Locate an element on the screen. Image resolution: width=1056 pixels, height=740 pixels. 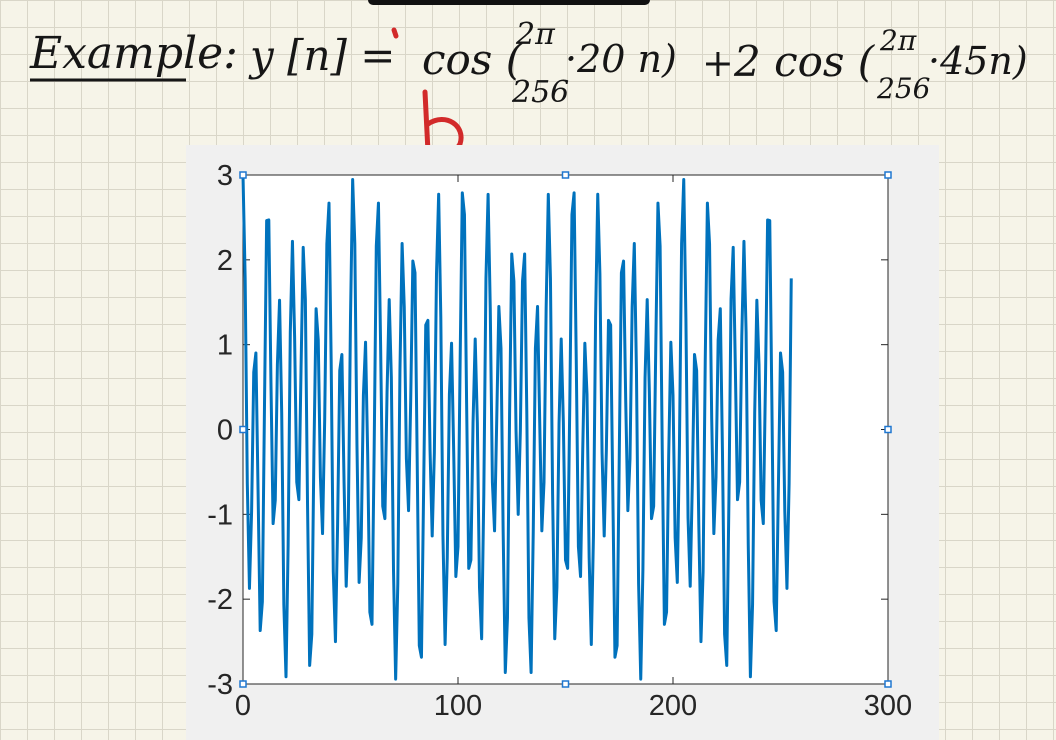
top-bar is located at coordinates (509, 2).